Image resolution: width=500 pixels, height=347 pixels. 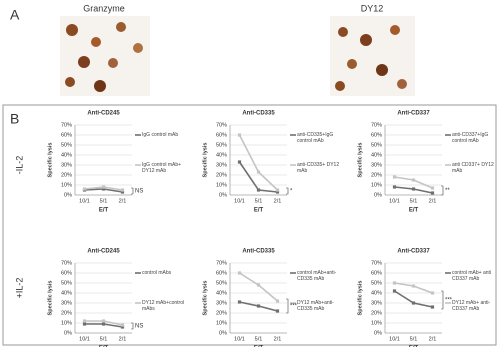 I want to click on significance-label: *, so click(x=291, y=192).